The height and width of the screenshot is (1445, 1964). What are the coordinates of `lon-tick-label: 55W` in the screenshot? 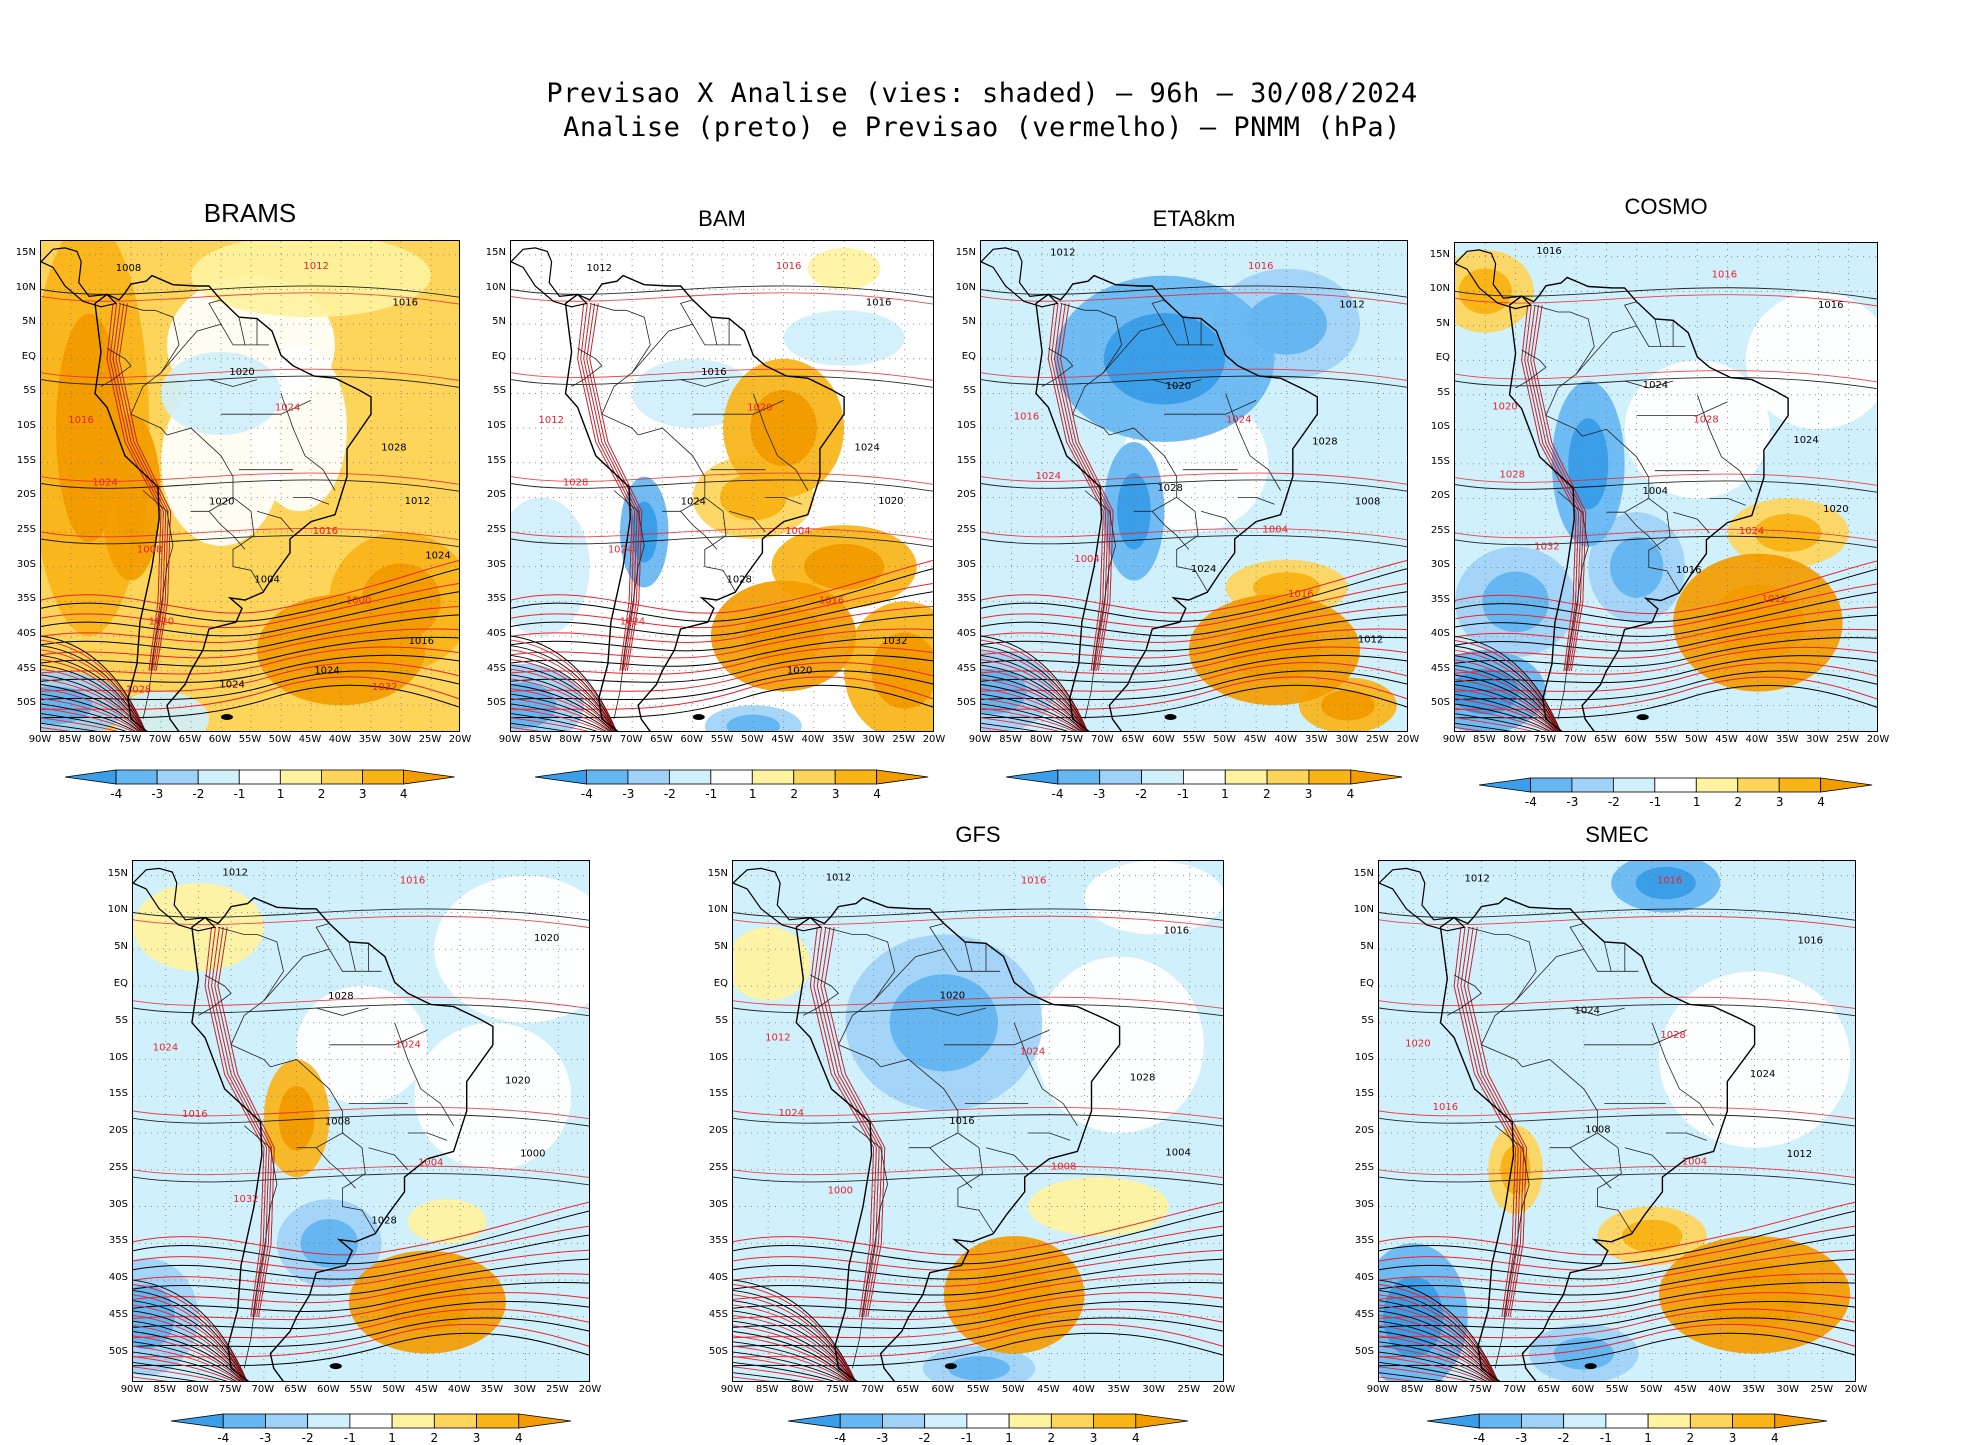 It's located at (250, 739).